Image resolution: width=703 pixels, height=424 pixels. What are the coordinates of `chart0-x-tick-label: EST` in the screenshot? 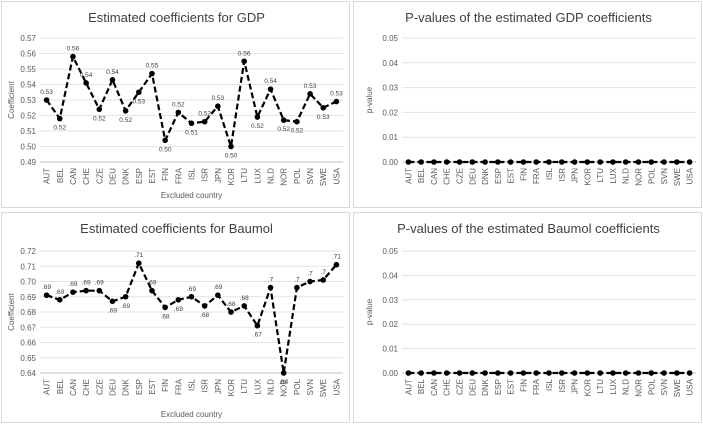 It's located at (152, 176).